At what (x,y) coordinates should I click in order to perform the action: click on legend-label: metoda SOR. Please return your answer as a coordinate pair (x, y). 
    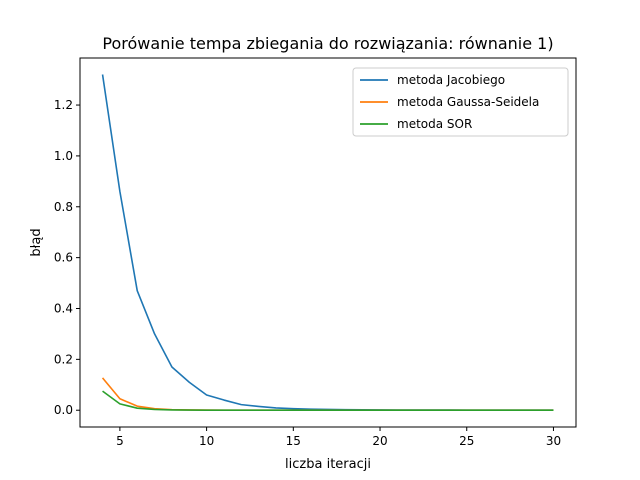
    Looking at the image, I should click on (434, 124).